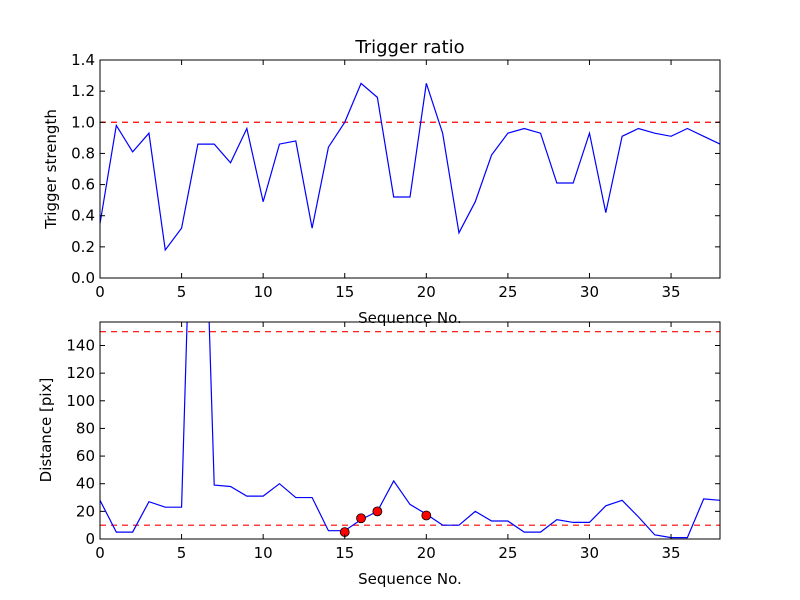 The image size is (800, 600). I want to click on y-tick-label: 0.4, so click(83, 216).